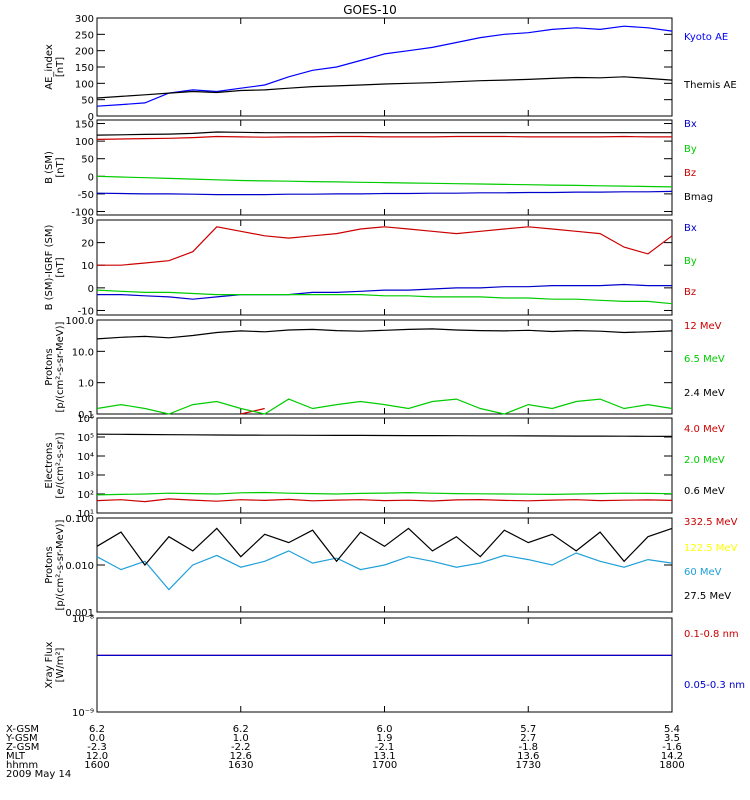 The width and height of the screenshot is (750, 800). I want to click on ephem-value: 1.0, so click(241, 738).